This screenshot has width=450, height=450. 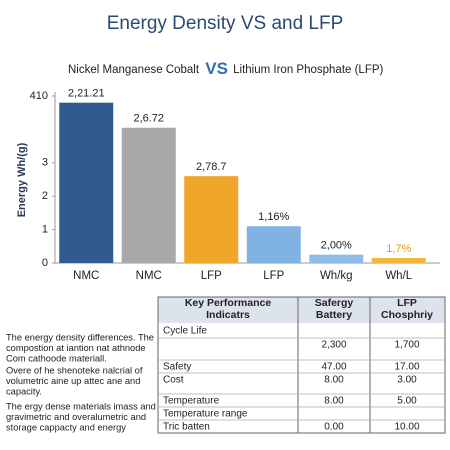 I want to click on cell: 0.00, so click(x=334, y=427).